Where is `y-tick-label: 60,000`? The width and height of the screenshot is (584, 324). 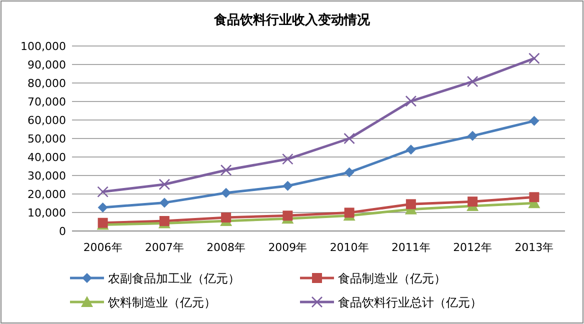 y-tick-label: 60,000 is located at coordinates (47, 120).